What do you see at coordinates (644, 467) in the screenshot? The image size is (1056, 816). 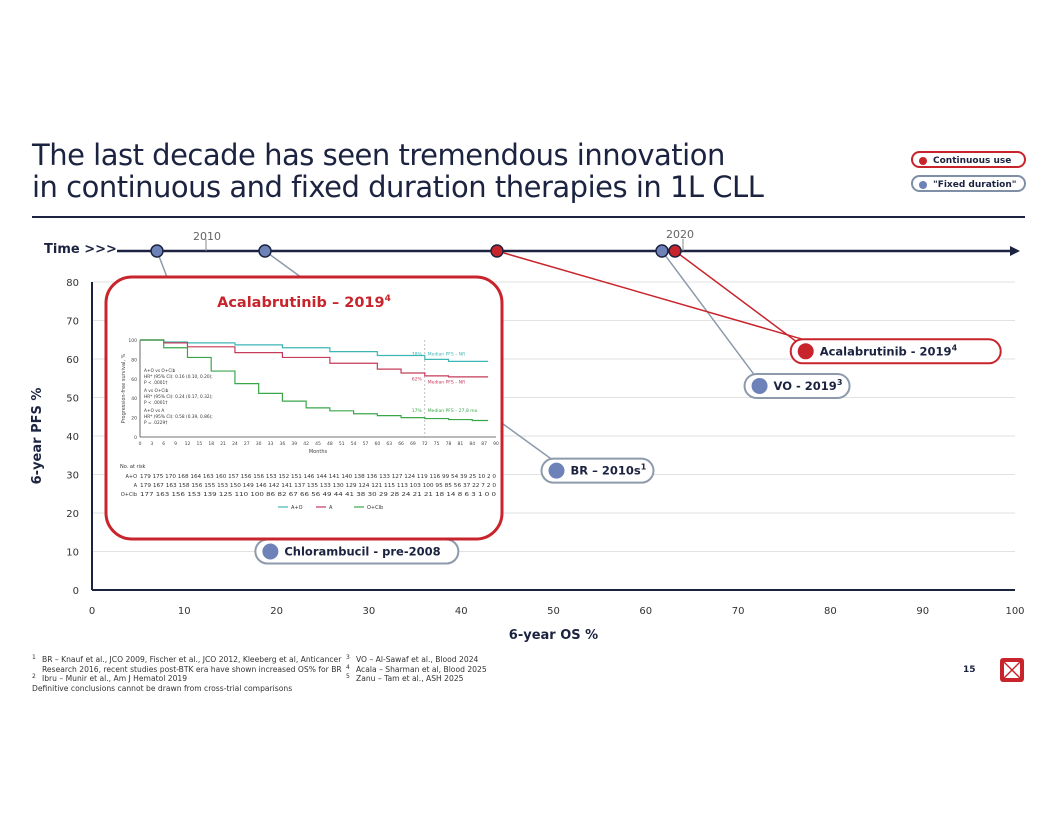 I see `data-point-superscript: 1` at bounding box center [644, 467].